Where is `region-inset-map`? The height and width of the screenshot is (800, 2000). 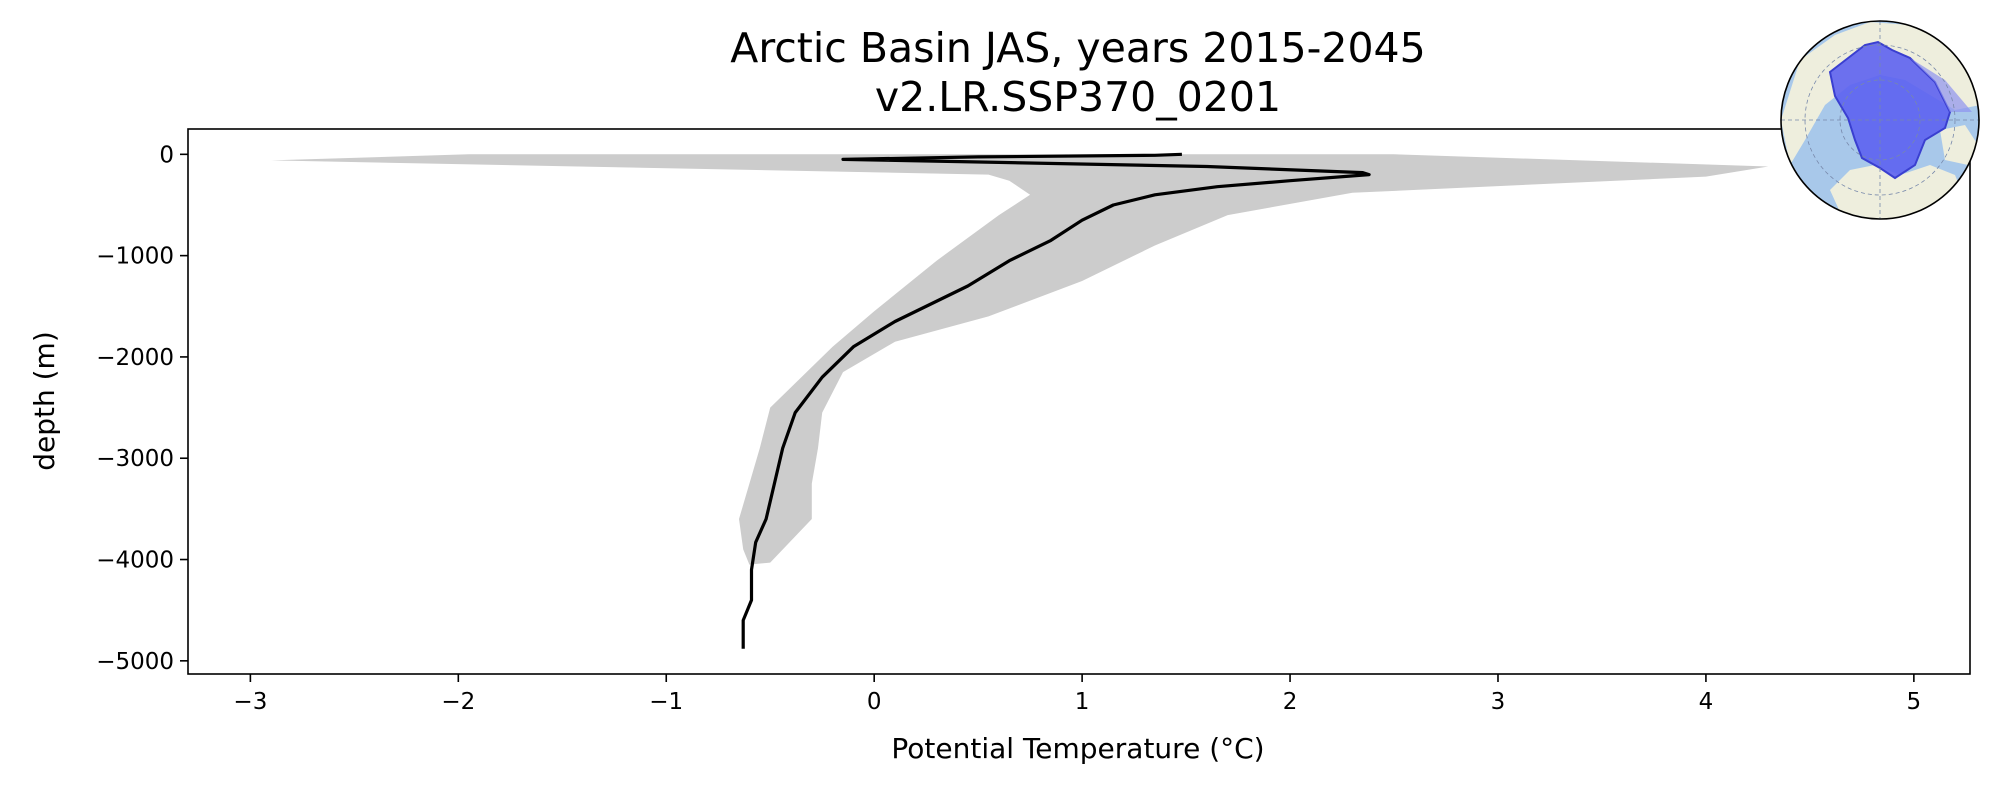
region-inset-map is located at coordinates (1880, 120).